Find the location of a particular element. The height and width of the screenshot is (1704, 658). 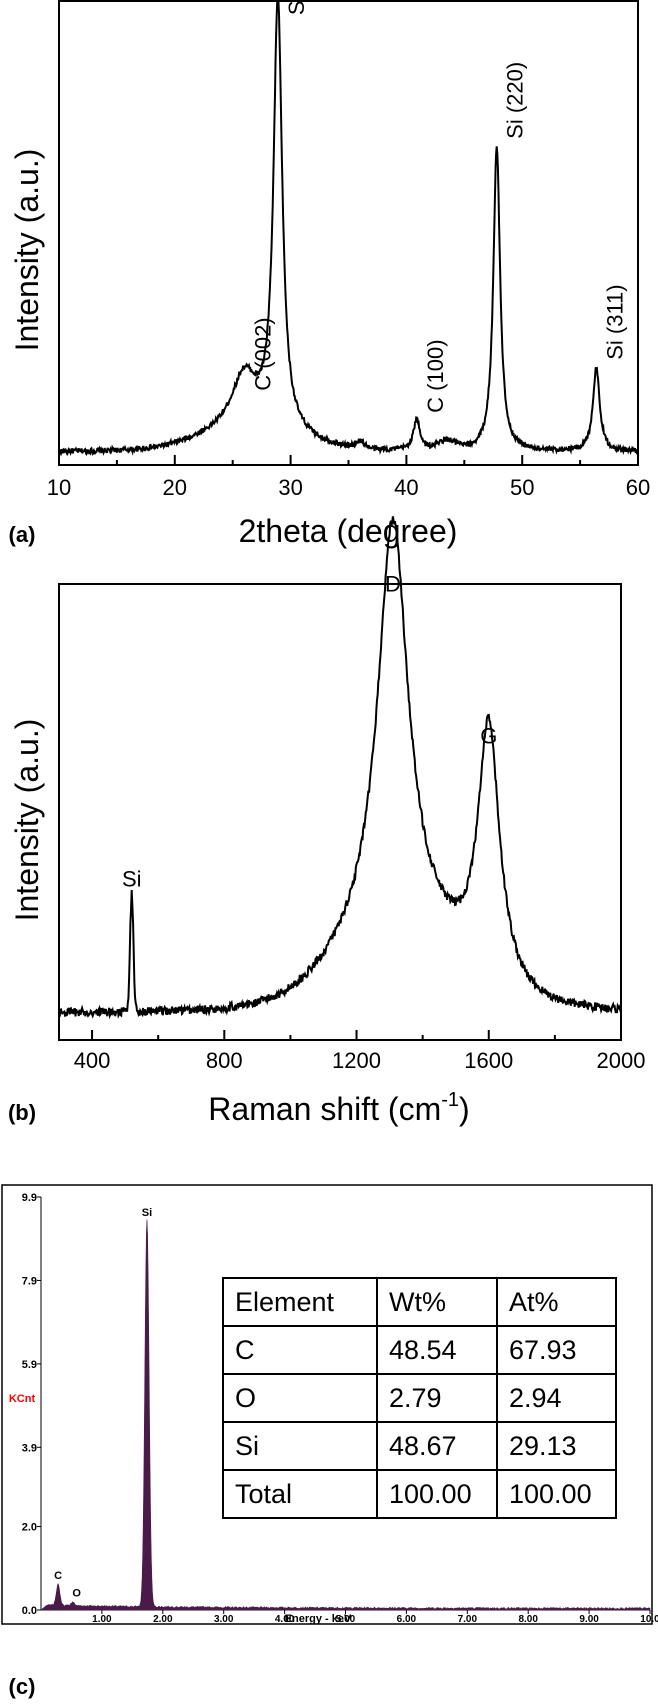

x-tick-label: 5.00 is located at coordinates (346, 1619).